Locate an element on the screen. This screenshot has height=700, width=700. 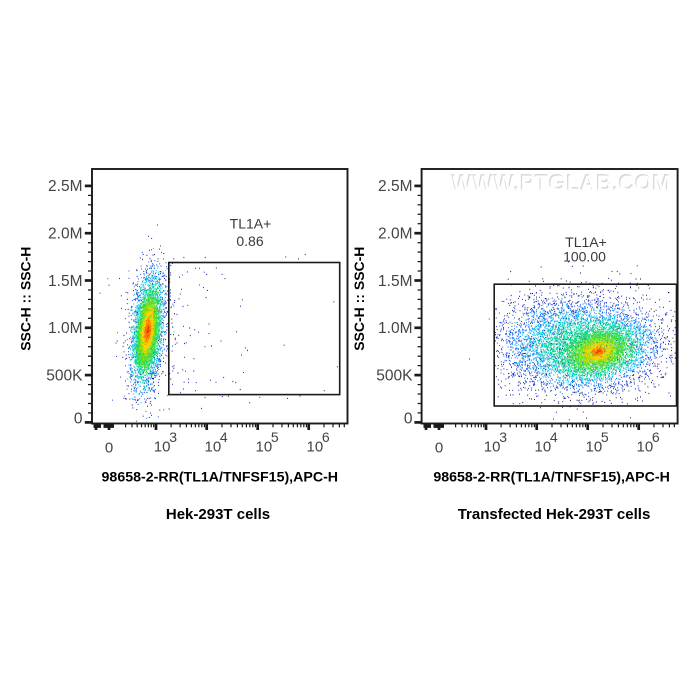
svg-text: 100.00 is located at coordinates (584, 257).